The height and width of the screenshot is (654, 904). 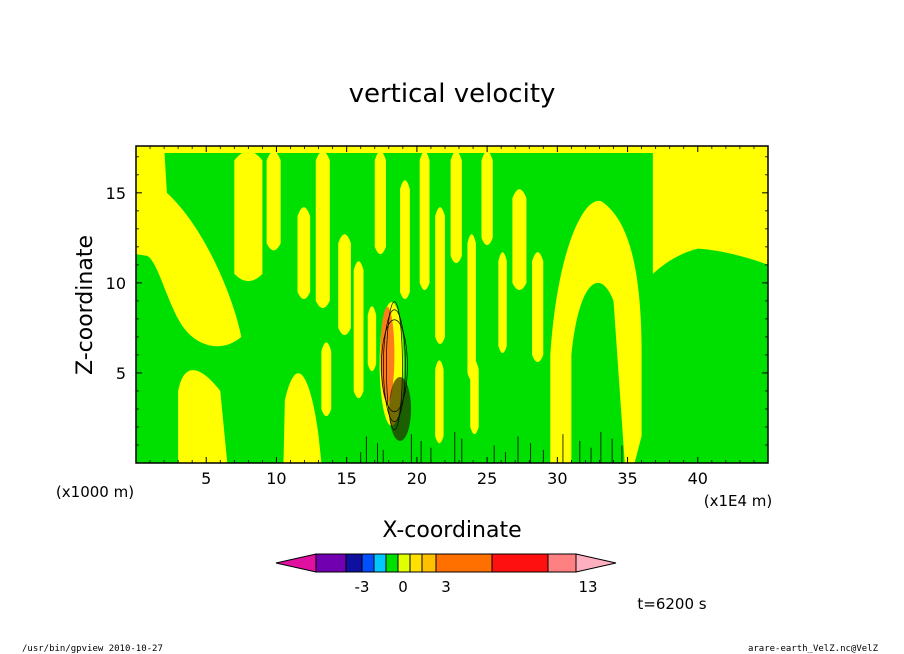 I want to click on colorbar-arrow-right, so click(x=596, y=563).